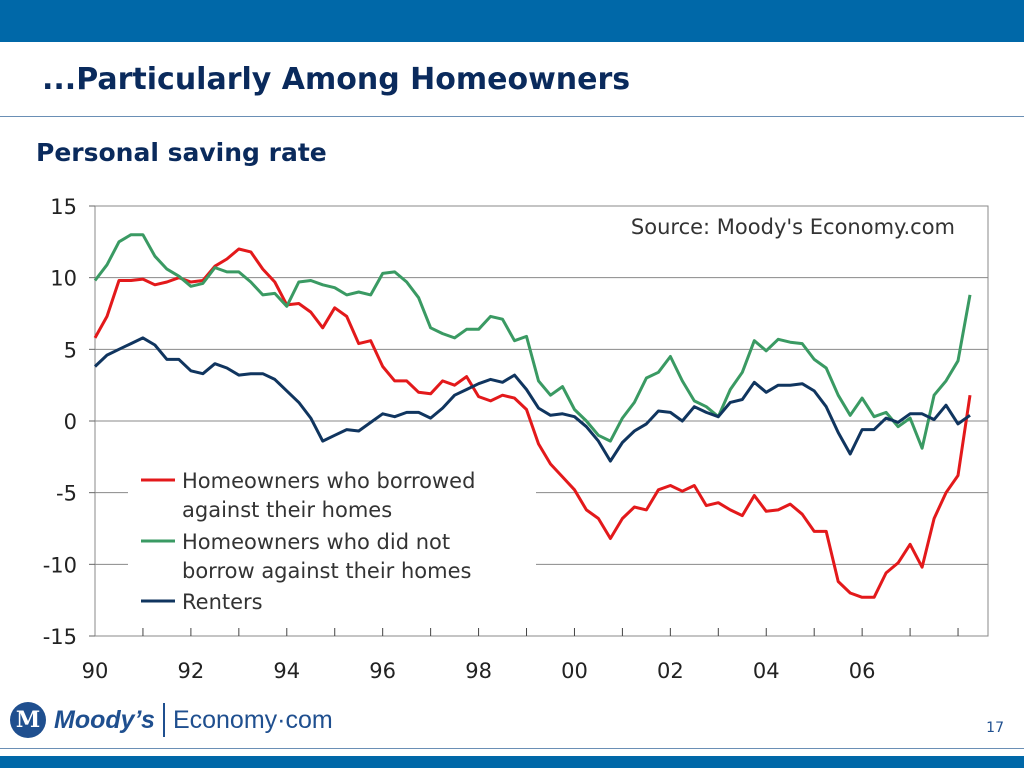  What do you see at coordinates (512, 762) in the screenshot?
I see `footer-bar` at bounding box center [512, 762].